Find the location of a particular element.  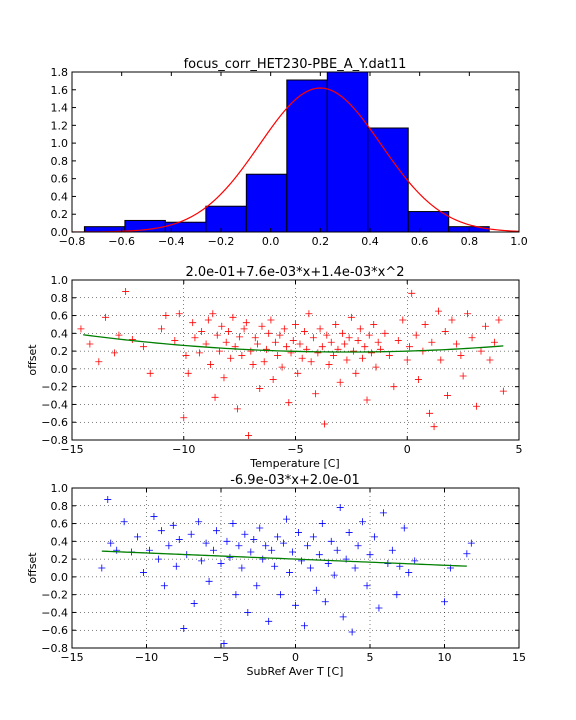

y-tick-label: −0.6 is located at coordinates (54, 422).